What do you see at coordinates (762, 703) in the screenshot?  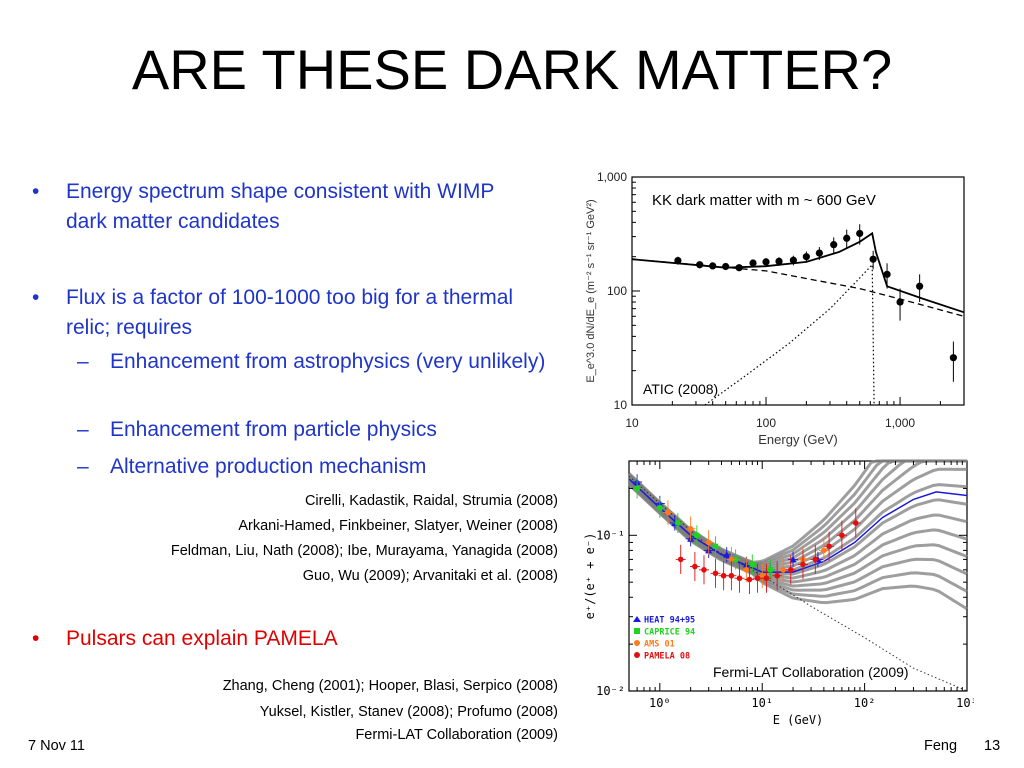 I see `pamela-x-tick-label: 10¹` at bounding box center [762, 703].